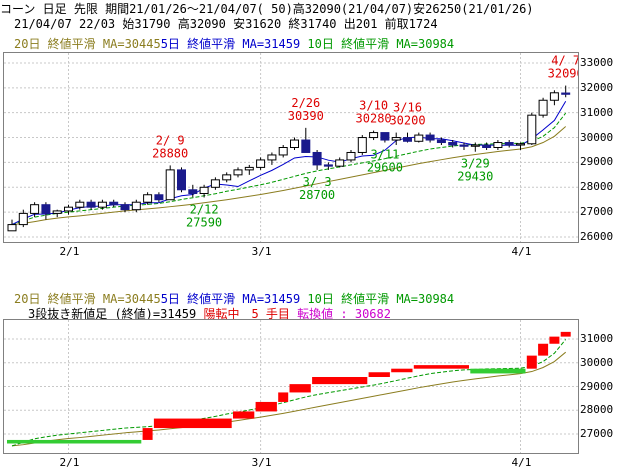 The height and width of the screenshot is (473, 624). What do you see at coordinates (385, 168) in the screenshot?
I see `annotation-value: 29600` at bounding box center [385, 168].